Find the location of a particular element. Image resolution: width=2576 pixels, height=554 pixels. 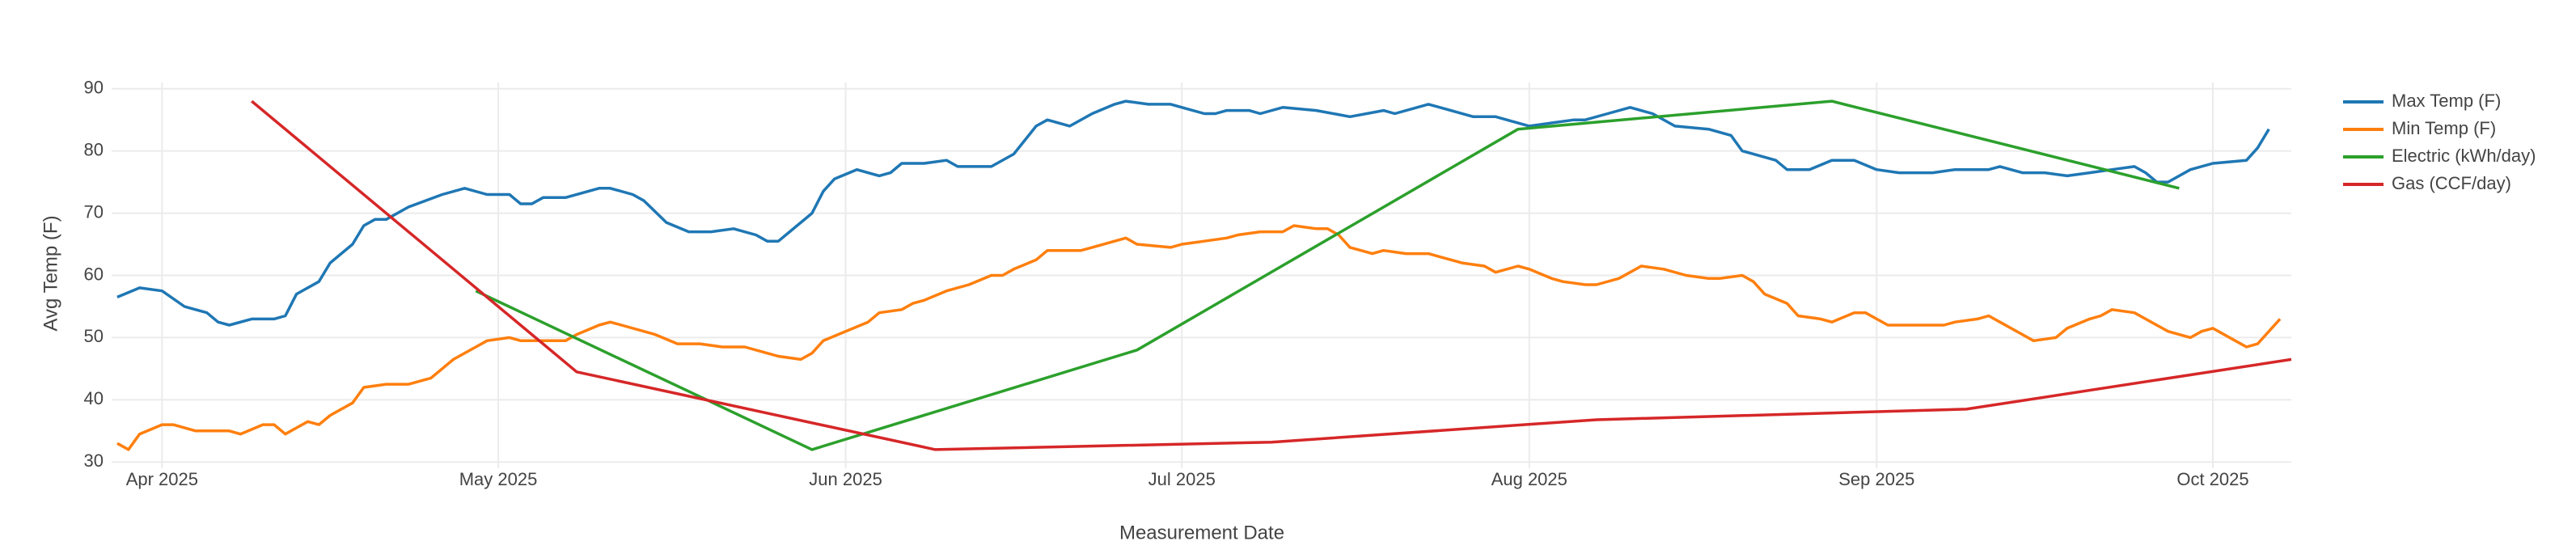

y-tick-label: 50 is located at coordinates (94, 336).